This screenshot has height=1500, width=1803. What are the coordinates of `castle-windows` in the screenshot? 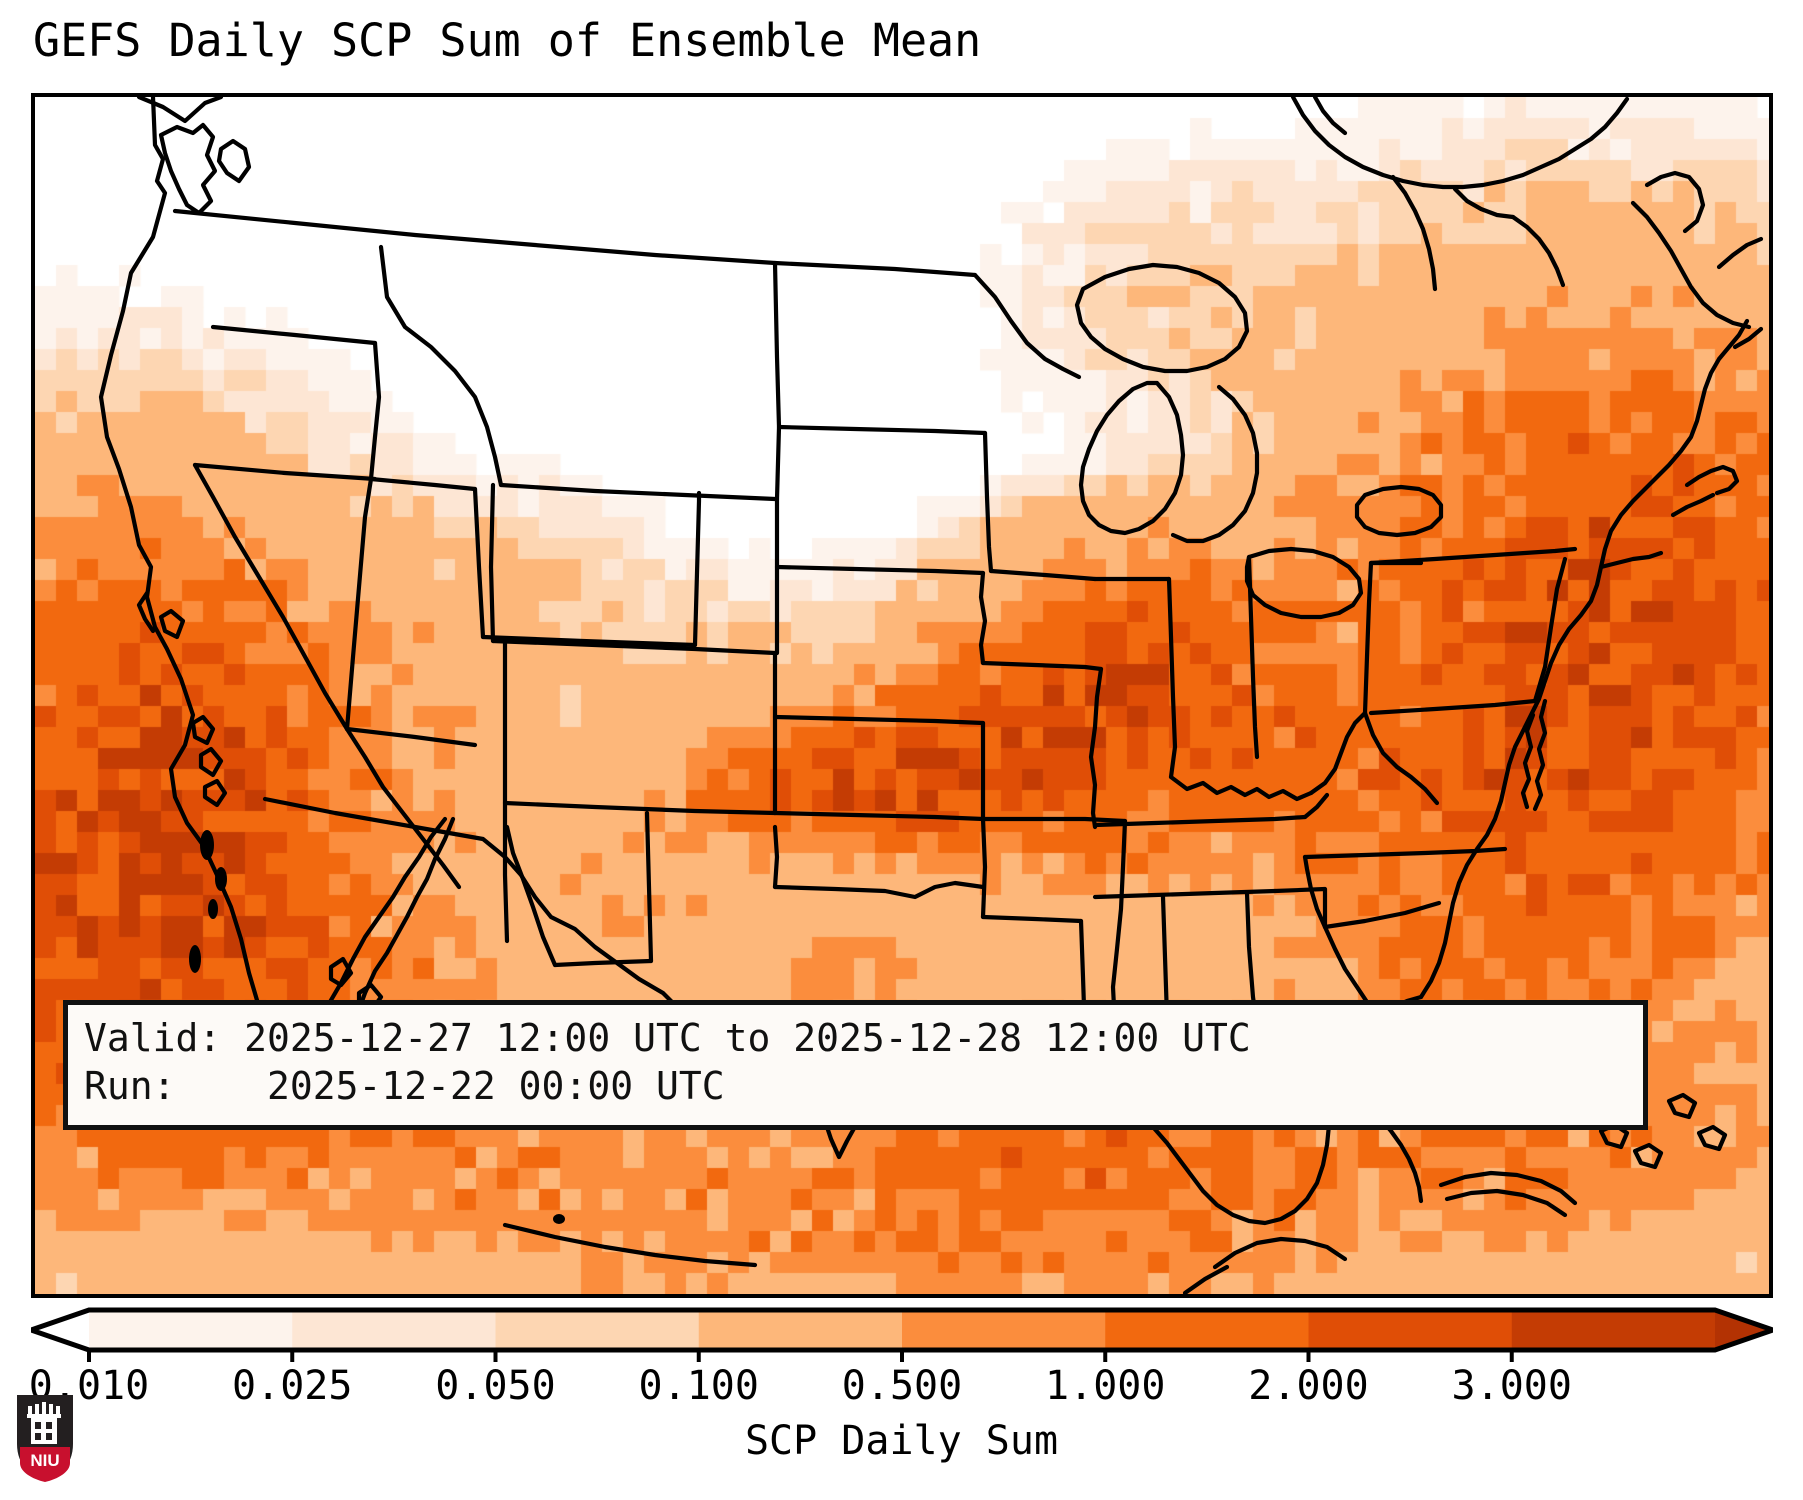 It's located at (43, 1431).